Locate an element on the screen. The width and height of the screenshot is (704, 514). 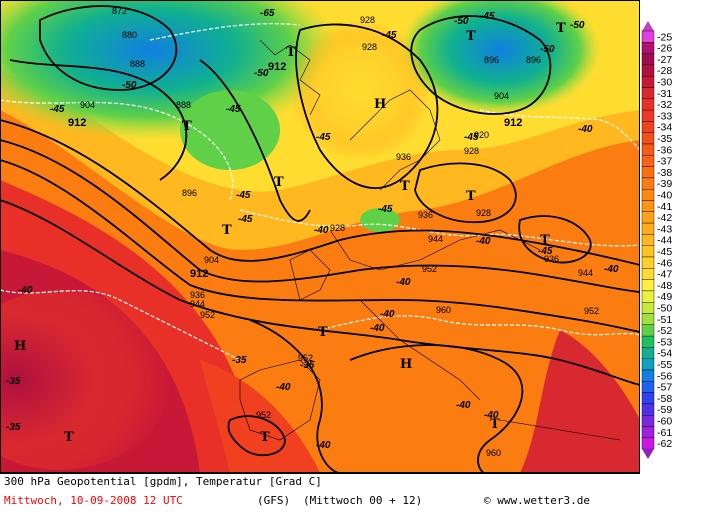
scale-label: -37 is located at coordinates (664, 162).